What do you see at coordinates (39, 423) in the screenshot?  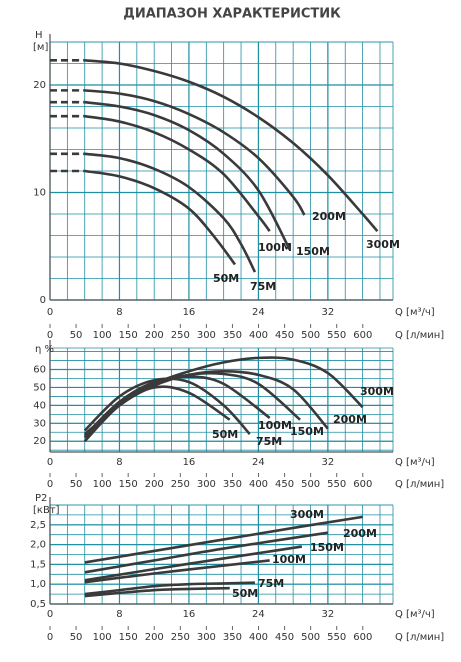 I see `y-tick-label: 30` at bounding box center [39, 423].